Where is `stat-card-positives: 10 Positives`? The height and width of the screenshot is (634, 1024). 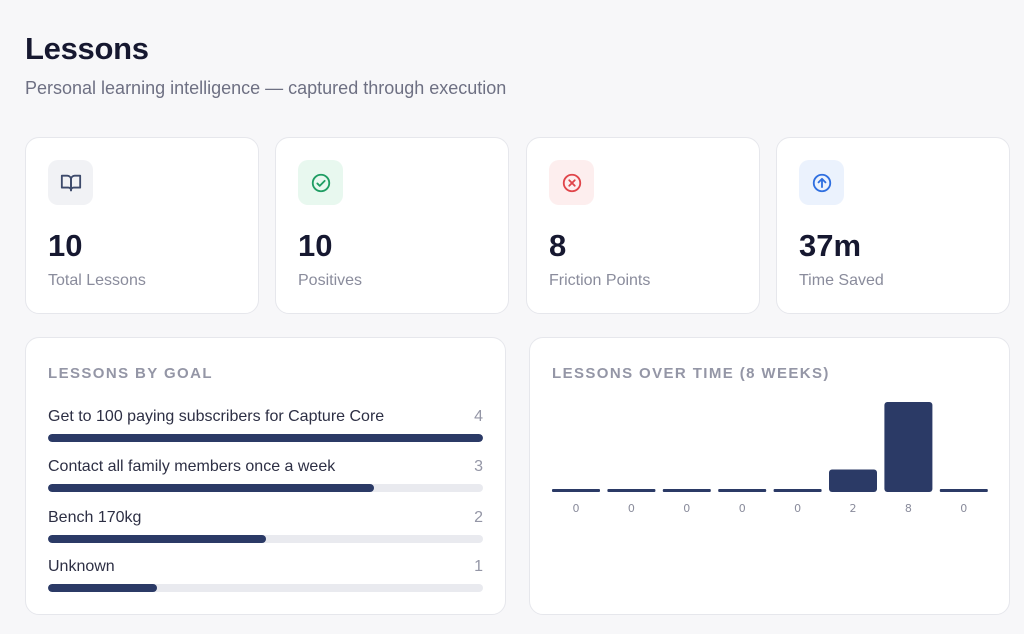
stat-card-positives: 10 Positives is located at coordinates (392, 225).